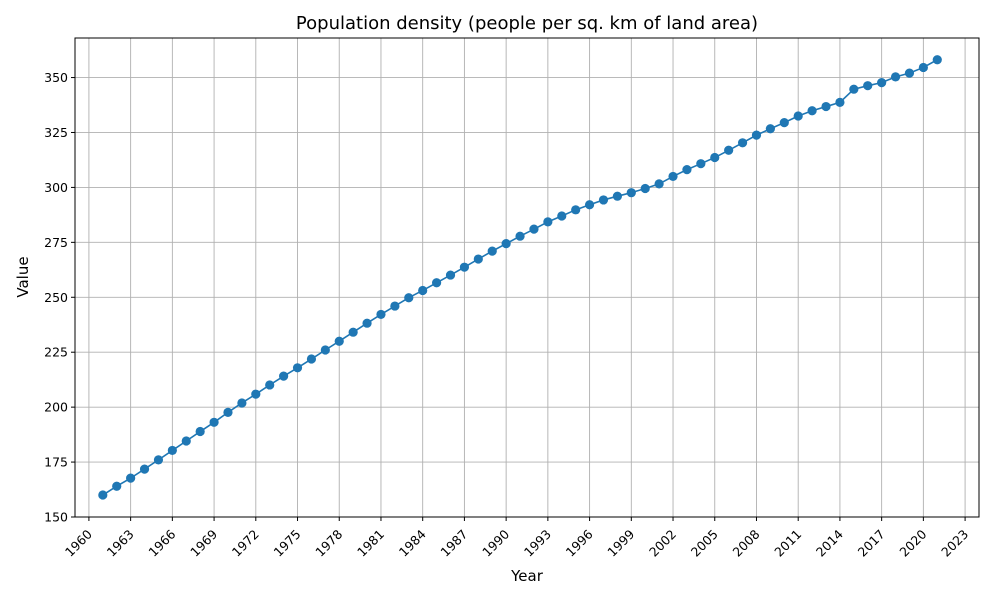 This screenshot has height=605, width=1000. I want to click on y-tick-label: 175, so click(56, 462).